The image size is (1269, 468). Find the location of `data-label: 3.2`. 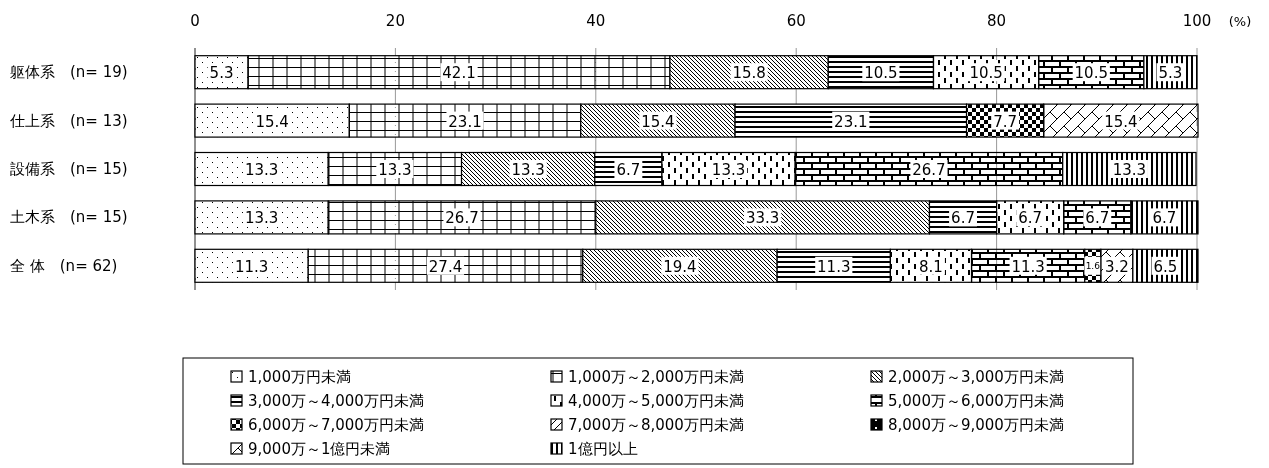

data-label: 3.2 is located at coordinates (1116, 266).